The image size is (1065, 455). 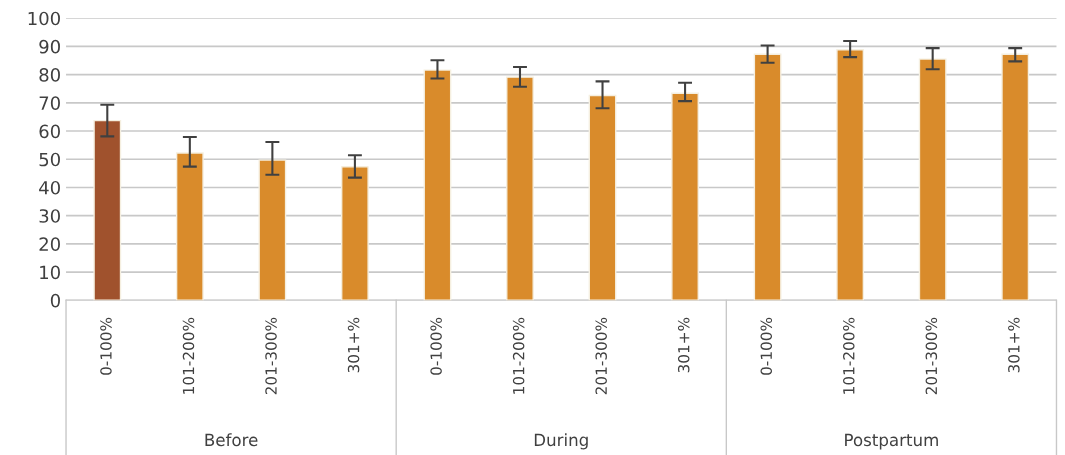 What do you see at coordinates (891, 441) in the screenshot?
I see `text: Postpartum` at bounding box center [891, 441].